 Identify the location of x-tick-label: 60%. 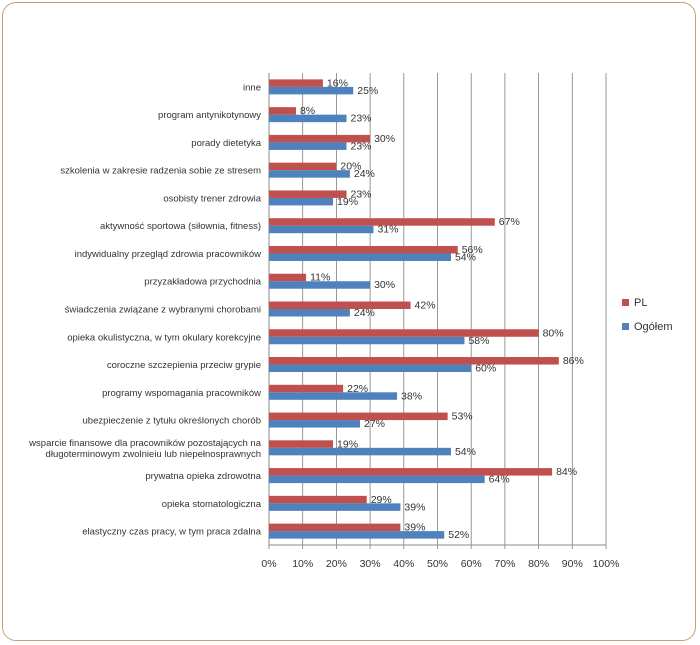
(471, 564).